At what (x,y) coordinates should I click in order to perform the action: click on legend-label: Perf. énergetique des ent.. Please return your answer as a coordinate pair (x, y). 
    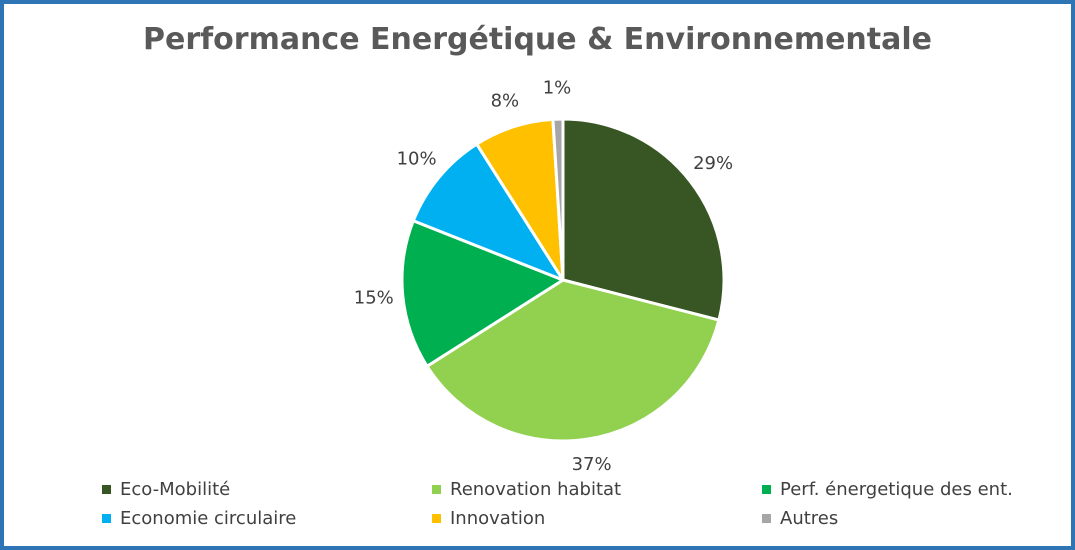
    Looking at the image, I should click on (896, 489).